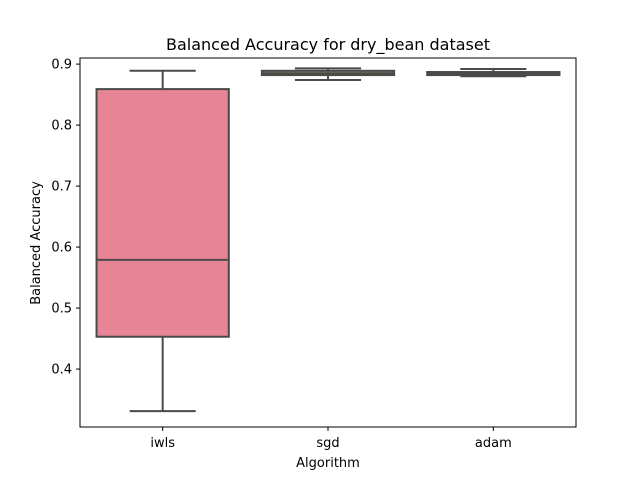 This screenshot has height=480, width=640. Describe the element at coordinates (493, 443) in the screenshot. I see `x-tick-label-adam: adam` at that location.